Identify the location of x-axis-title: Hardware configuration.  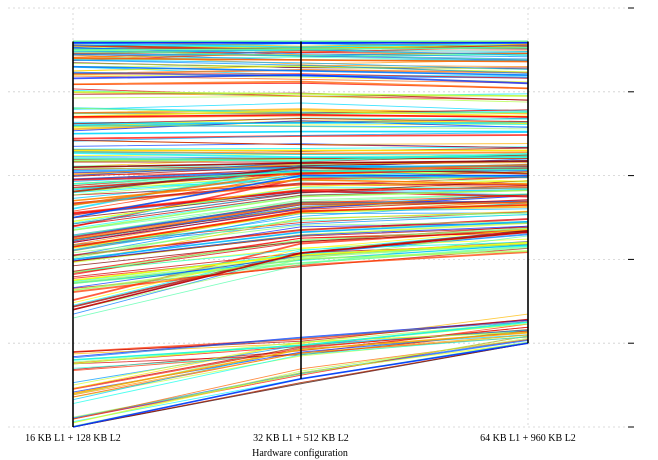
(300, 453).